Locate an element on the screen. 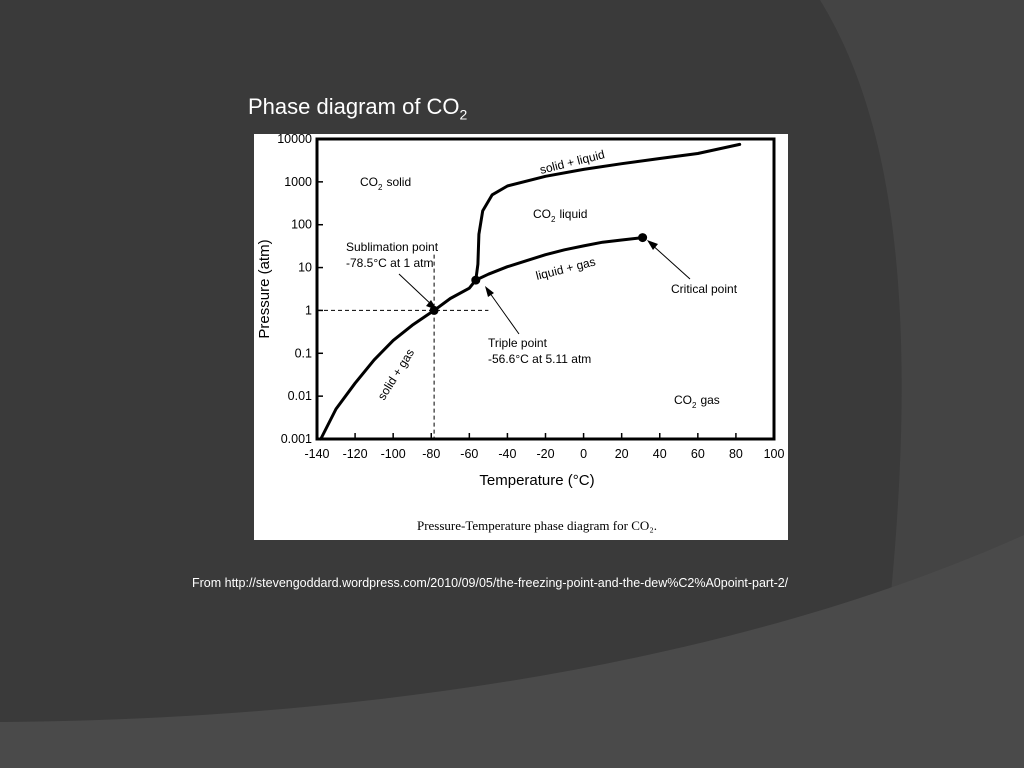 The image size is (1024, 768). label-liquid-gas: liquid + gas is located at coordinates (565, 269).